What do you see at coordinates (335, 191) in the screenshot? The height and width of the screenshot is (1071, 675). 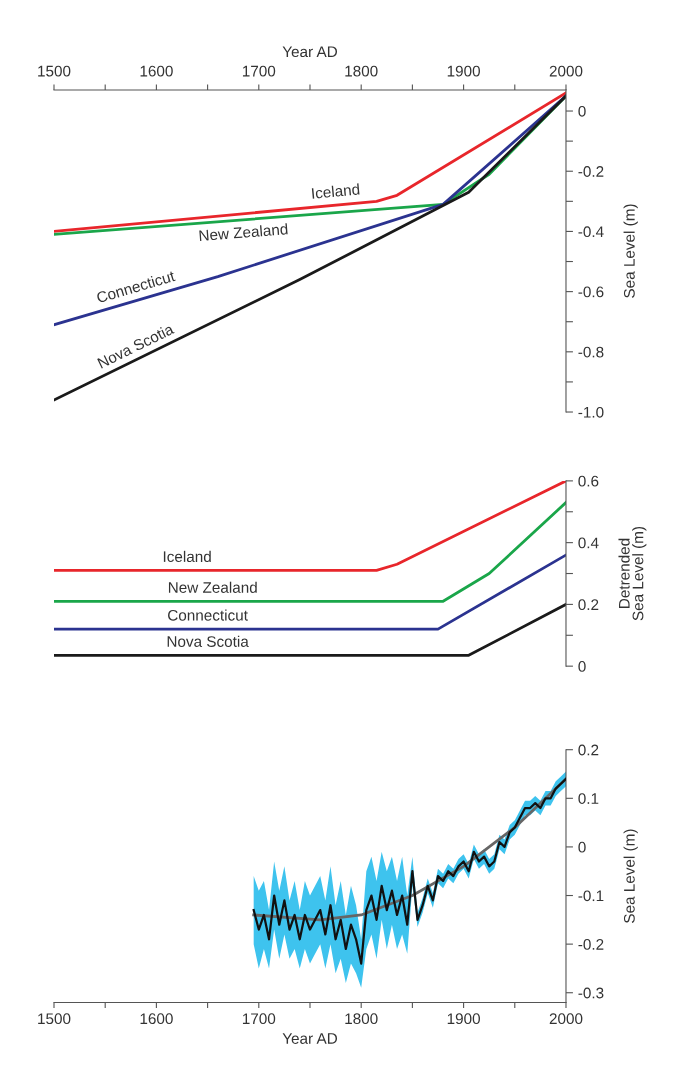 I see `text: Iceland` at bounding box center [335, 191].